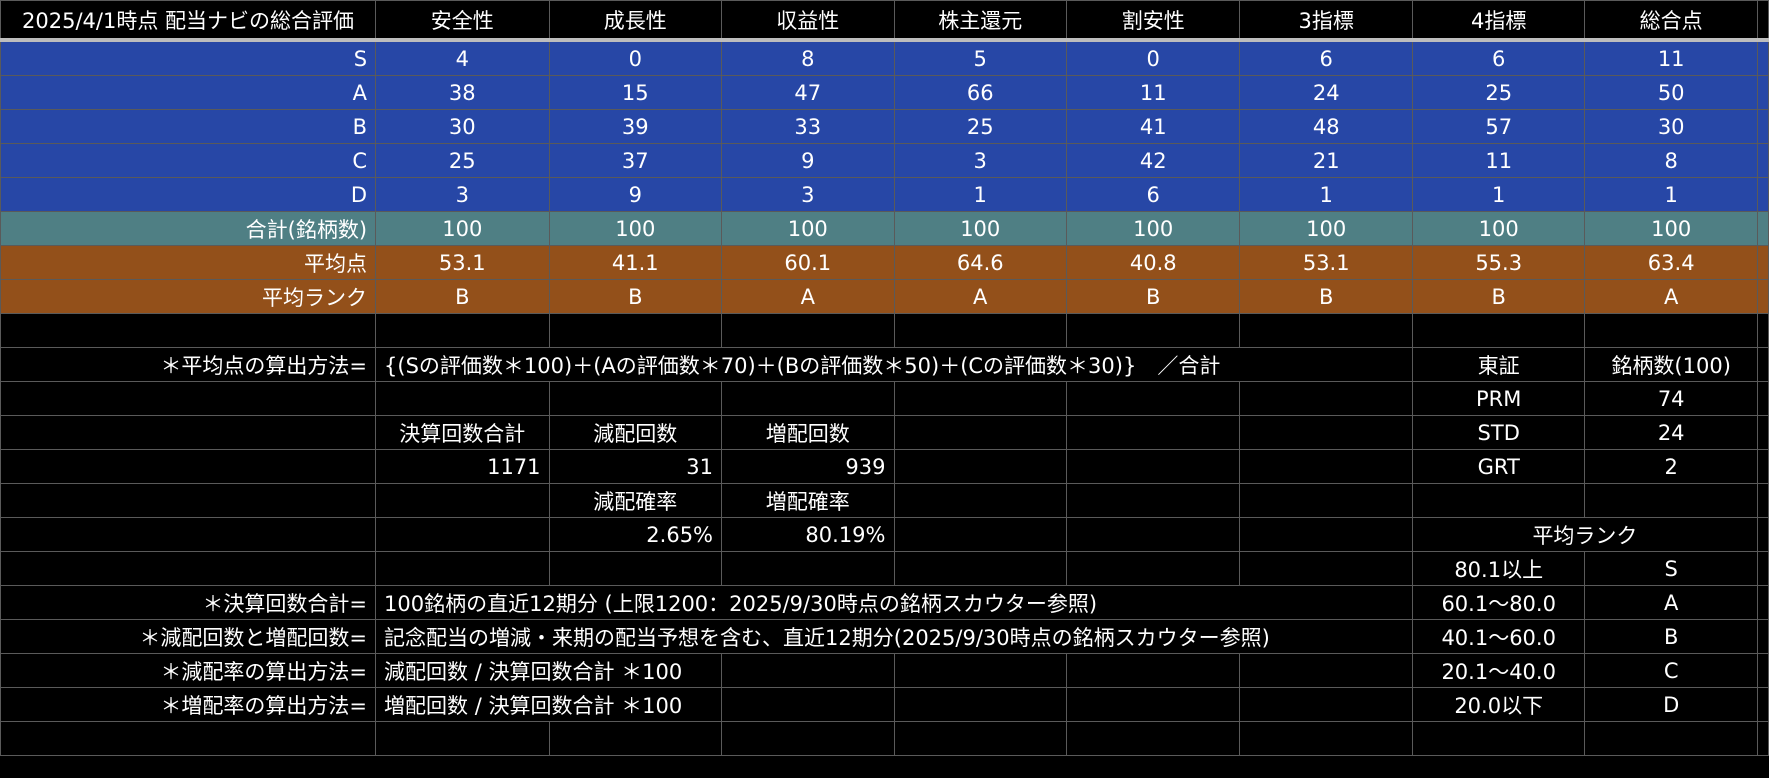  Describe the element at coordinates (808, 534) in the screenshot. I see `increase-rate-value: 80.19%` at that location.